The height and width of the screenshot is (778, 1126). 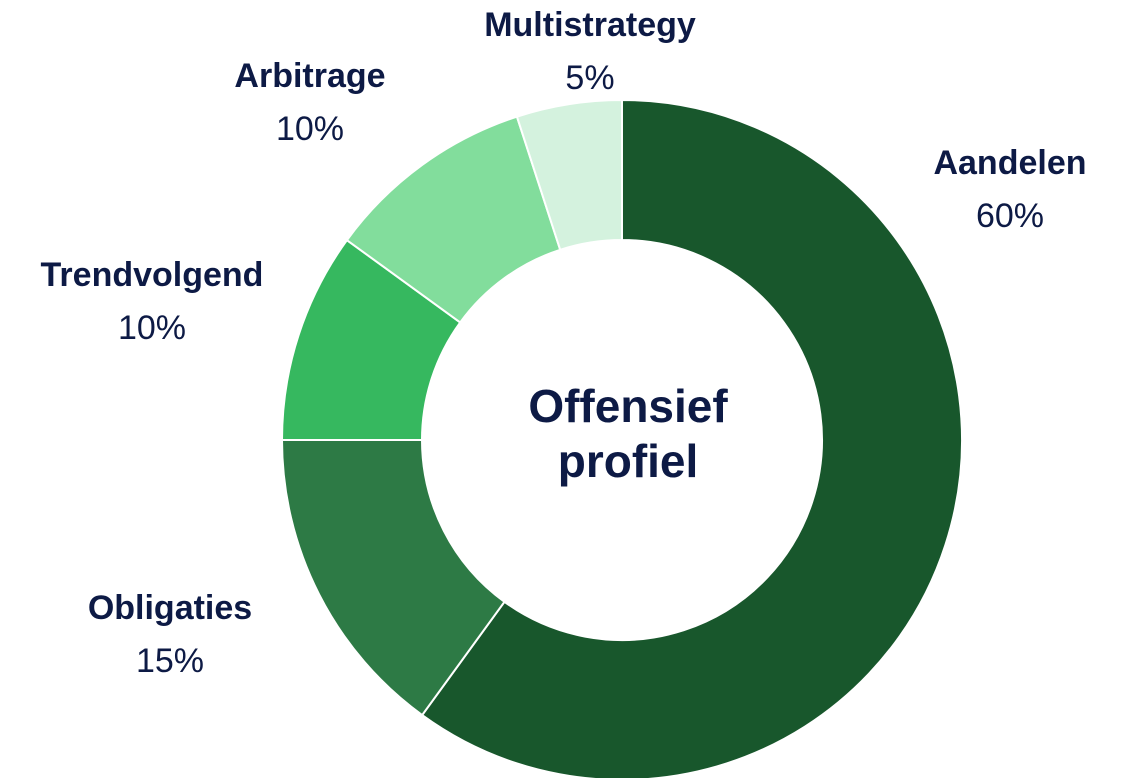 I want to click on slice-label: Obligaties, so click(x=170, y=608).